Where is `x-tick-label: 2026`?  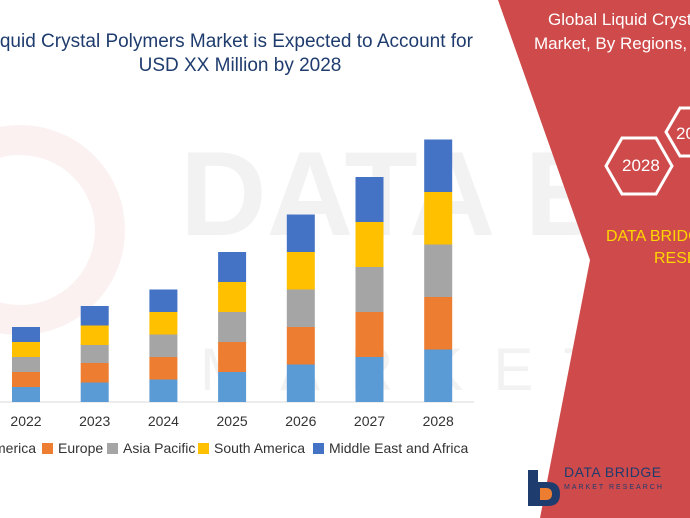
x-tick-label: 2026 is located at coordinates (300, 421).